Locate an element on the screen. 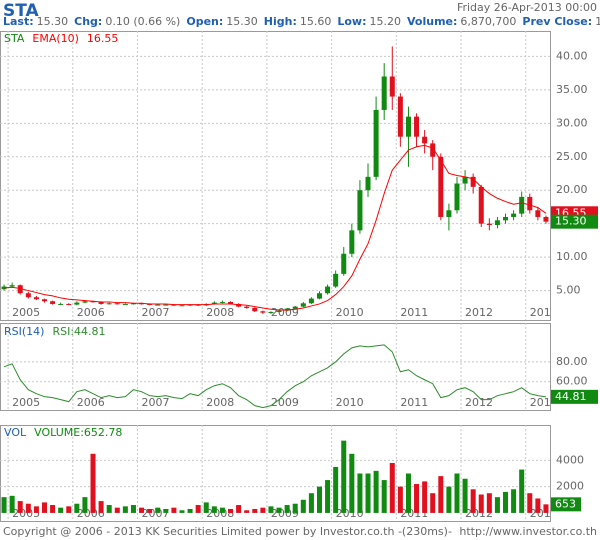 This screenshot has height=540, width=600. x-tick-label: 2010 is located at coordinates (350, 402).